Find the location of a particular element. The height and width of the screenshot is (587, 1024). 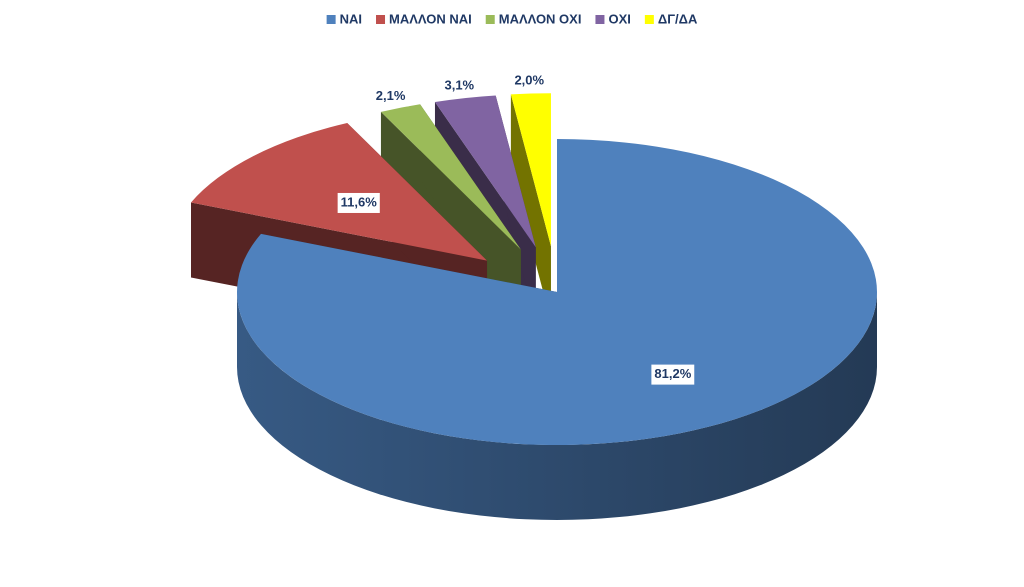

data-label: 2,1% is located at coordinates (390, 96).